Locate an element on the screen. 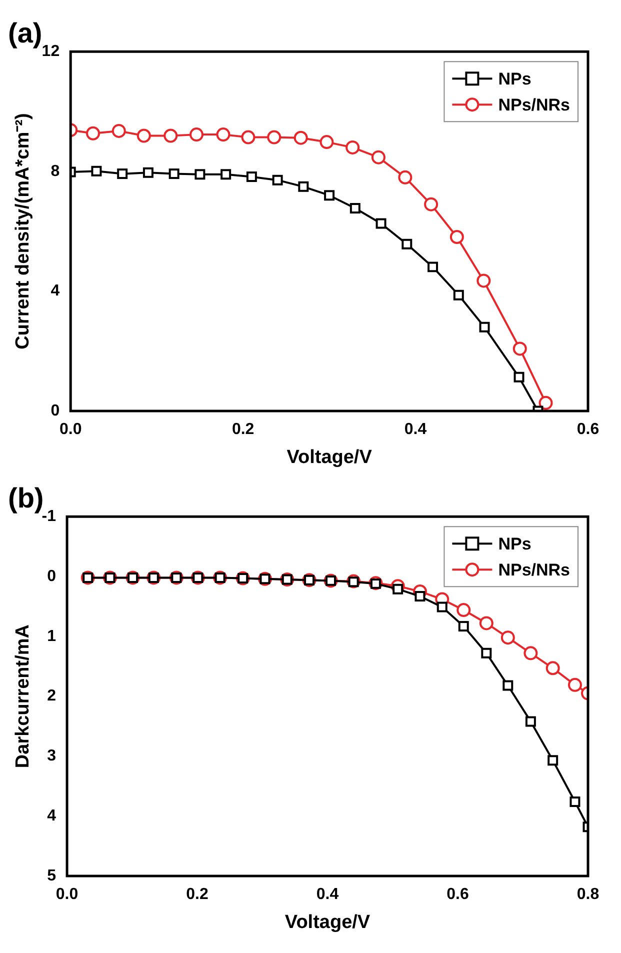 The image size is (621, 953). y-tick-label: 5 is located at coordinates (51, 875).